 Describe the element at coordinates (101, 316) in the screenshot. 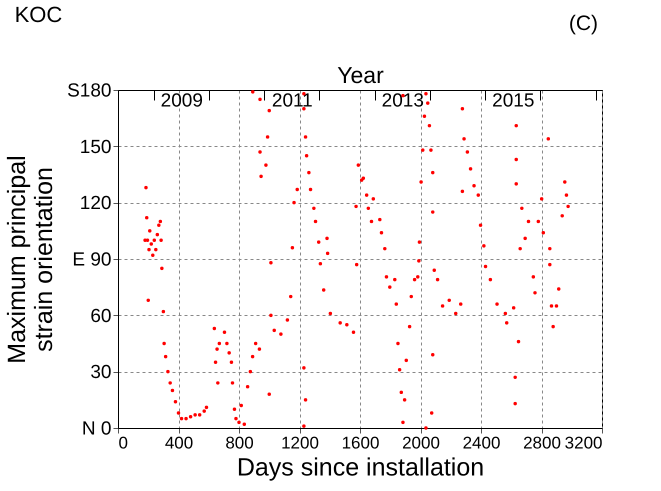

I see `y-tick-label: 60` at that location.